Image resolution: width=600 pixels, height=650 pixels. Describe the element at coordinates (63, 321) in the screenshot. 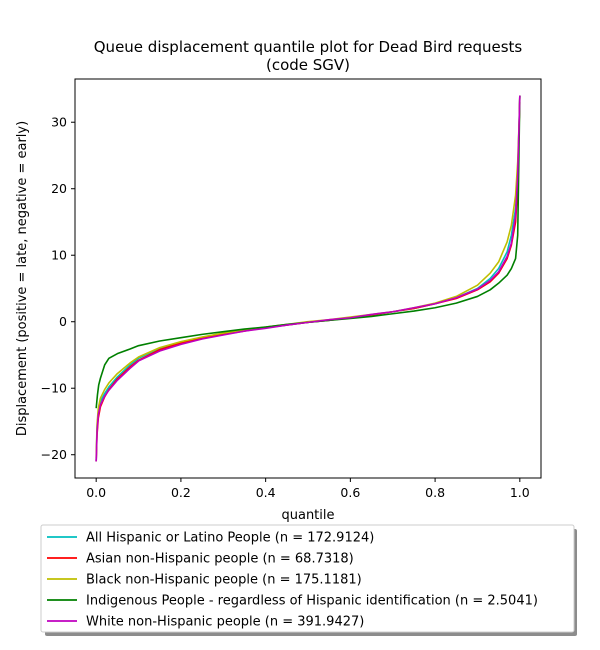

I see `y-tick-label: 0` at that location.